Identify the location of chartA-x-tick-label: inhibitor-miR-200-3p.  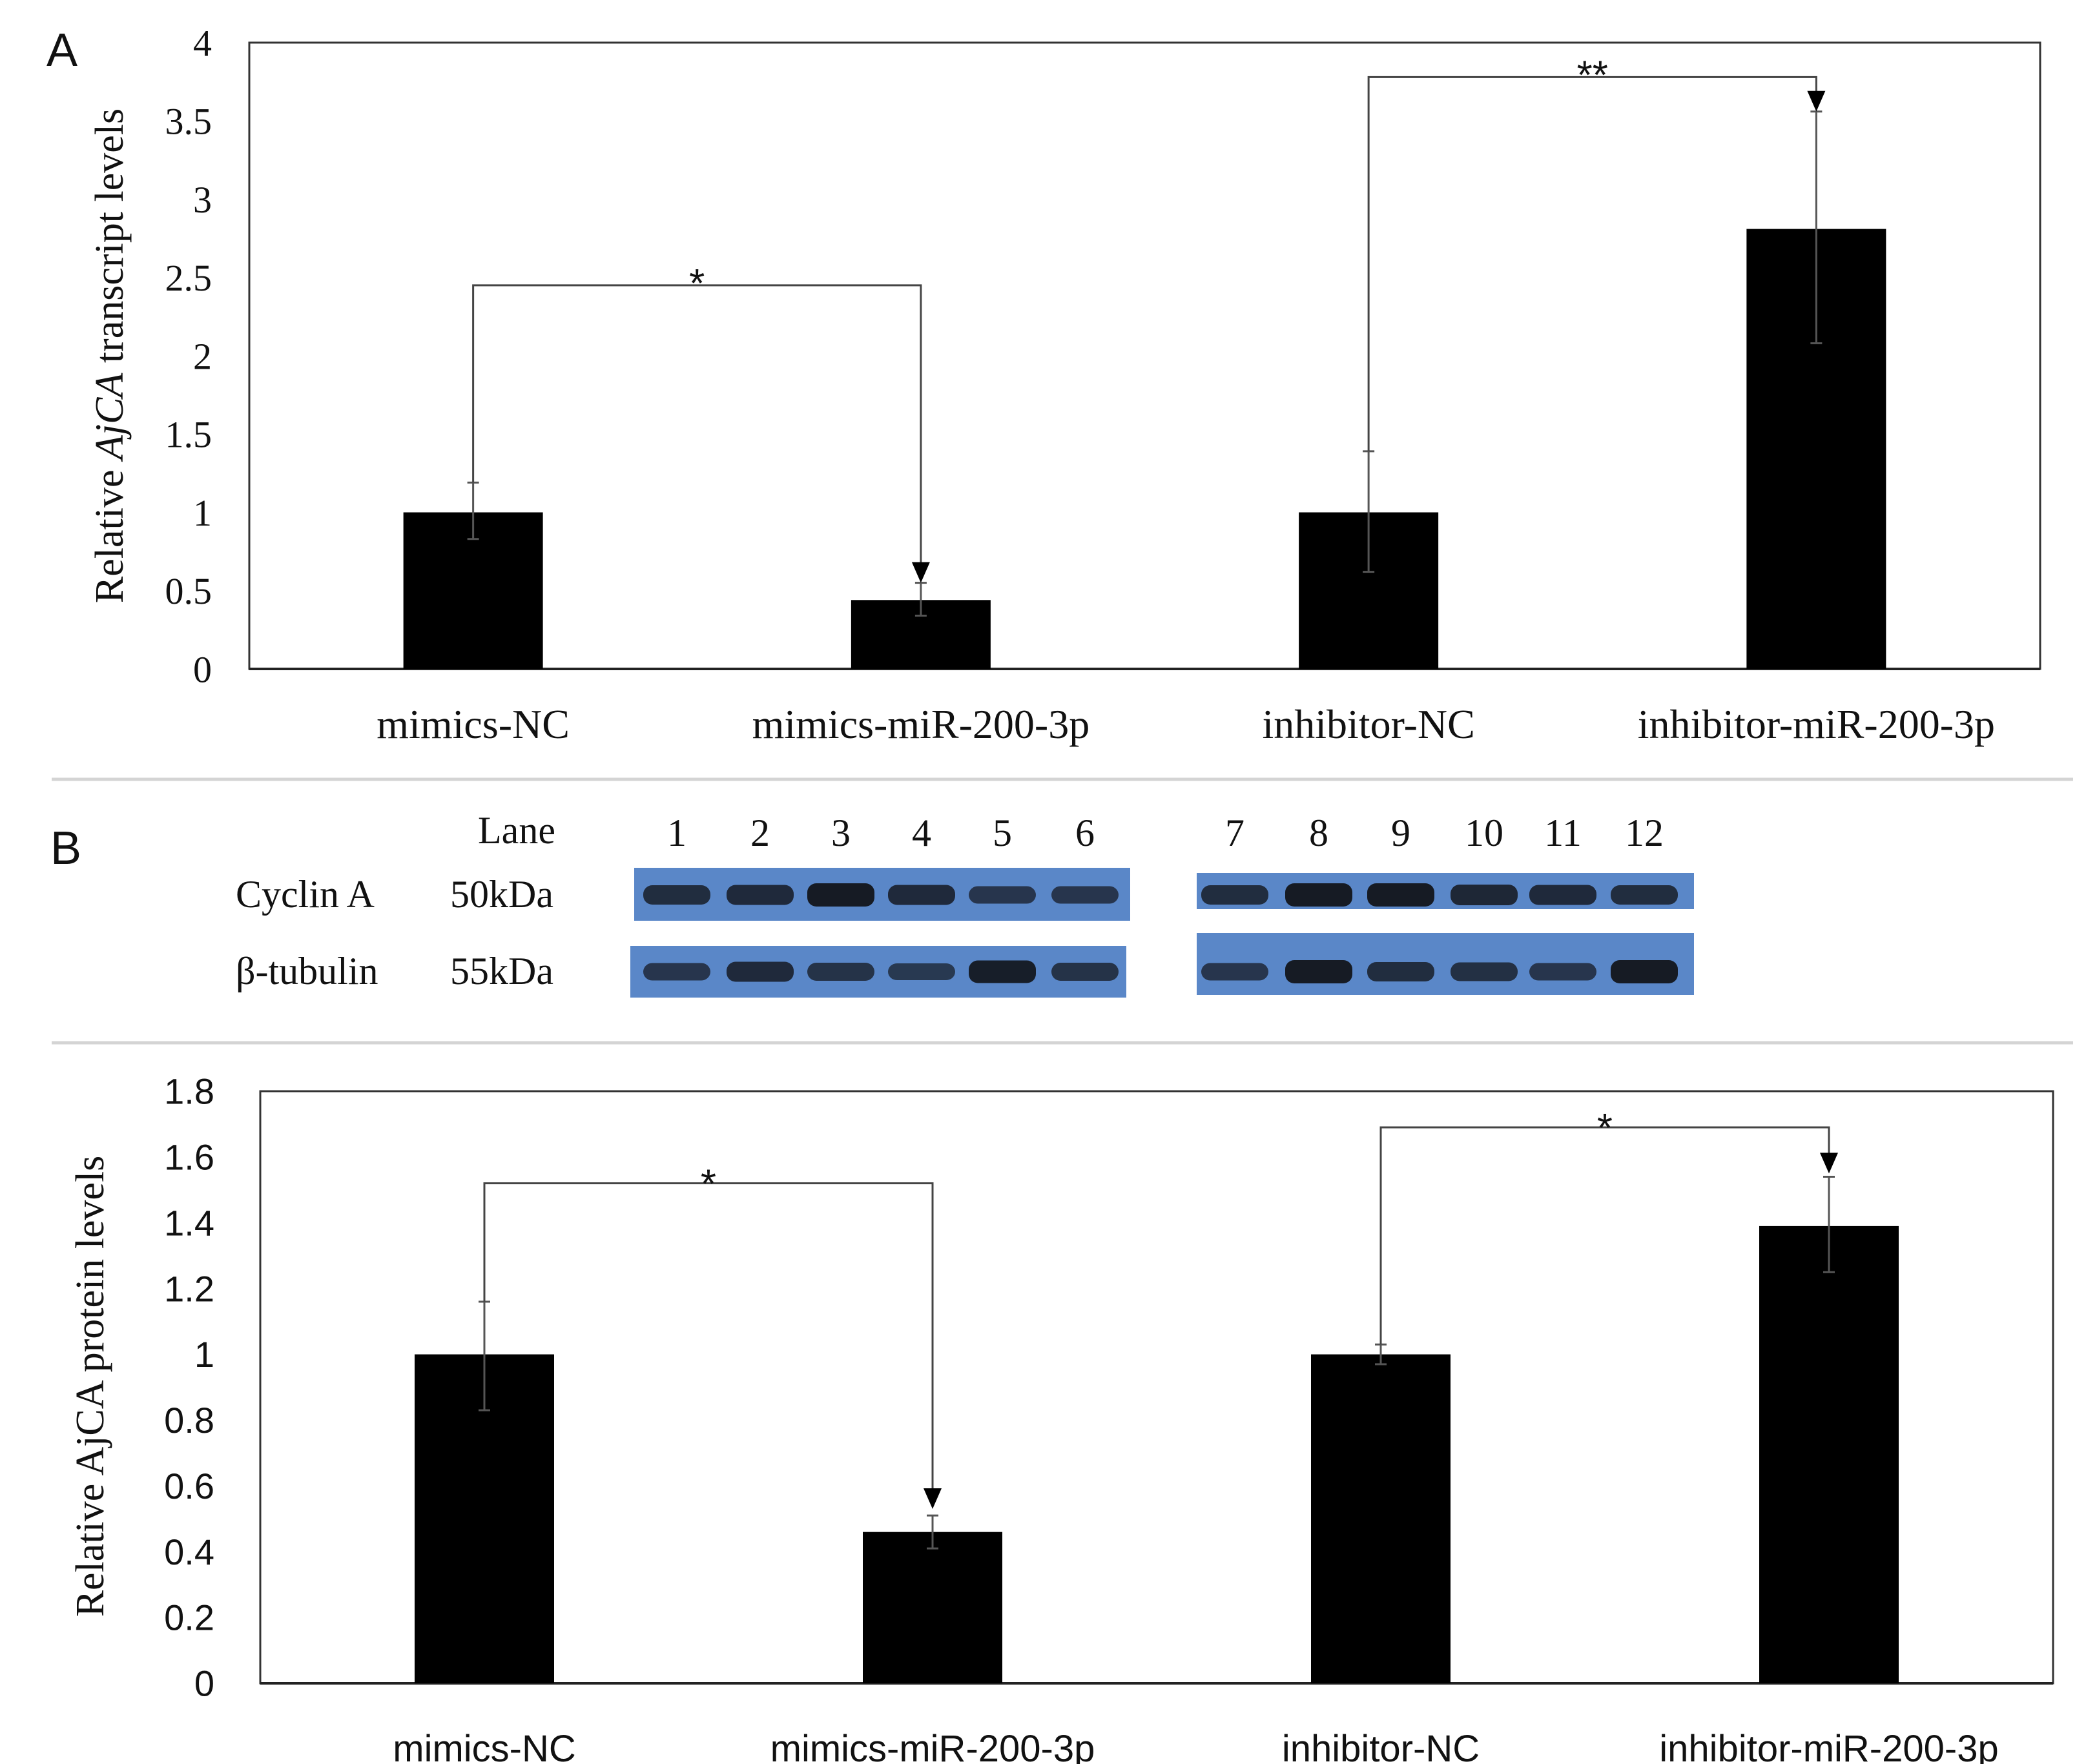
(1817, 724).